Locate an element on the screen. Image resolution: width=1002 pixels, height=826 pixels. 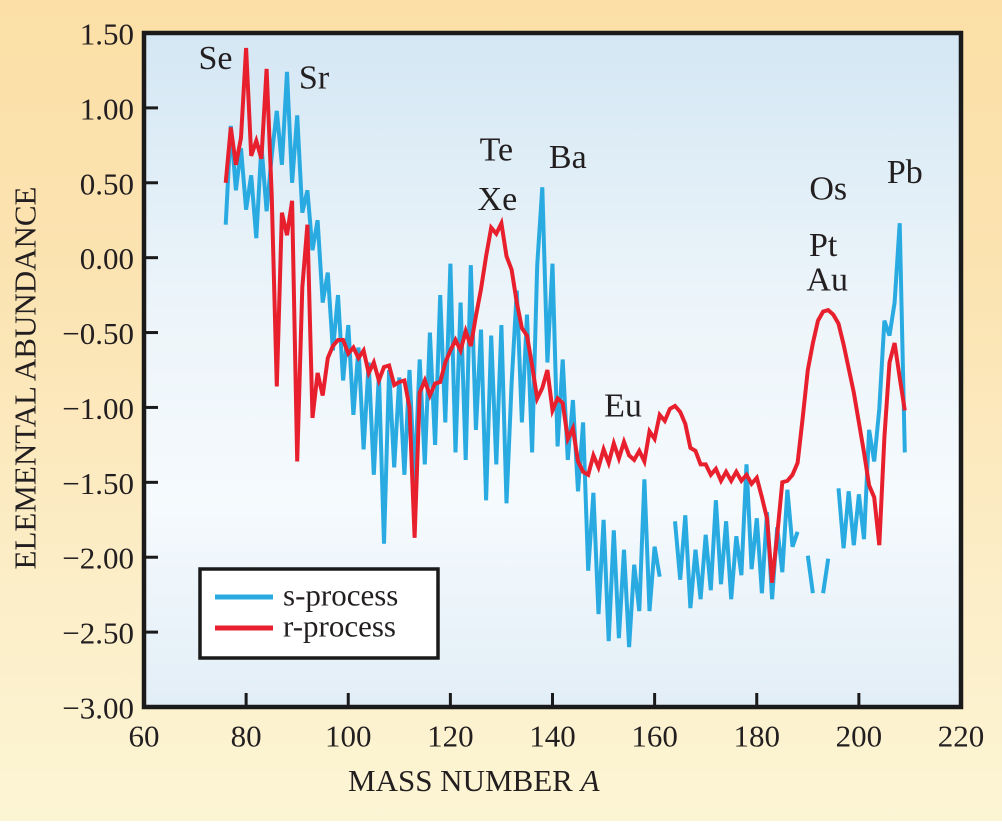
y-tick-label: 0.50 is located at coordinates (107, 183).